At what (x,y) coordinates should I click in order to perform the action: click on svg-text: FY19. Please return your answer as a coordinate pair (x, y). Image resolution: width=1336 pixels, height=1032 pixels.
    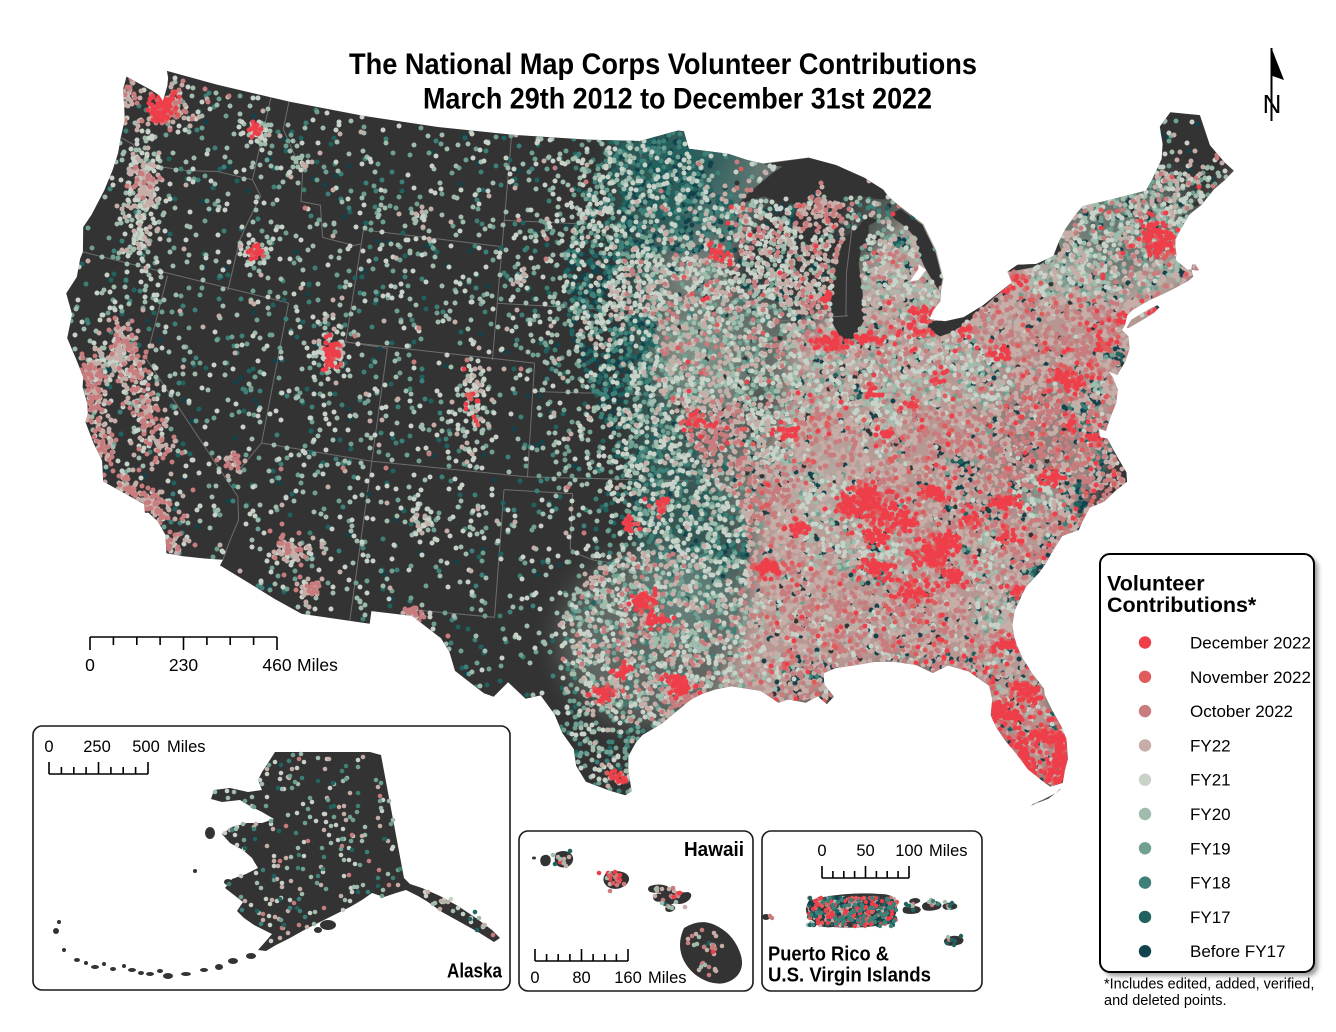
    Looking at the image, I should click on (1210, 848).